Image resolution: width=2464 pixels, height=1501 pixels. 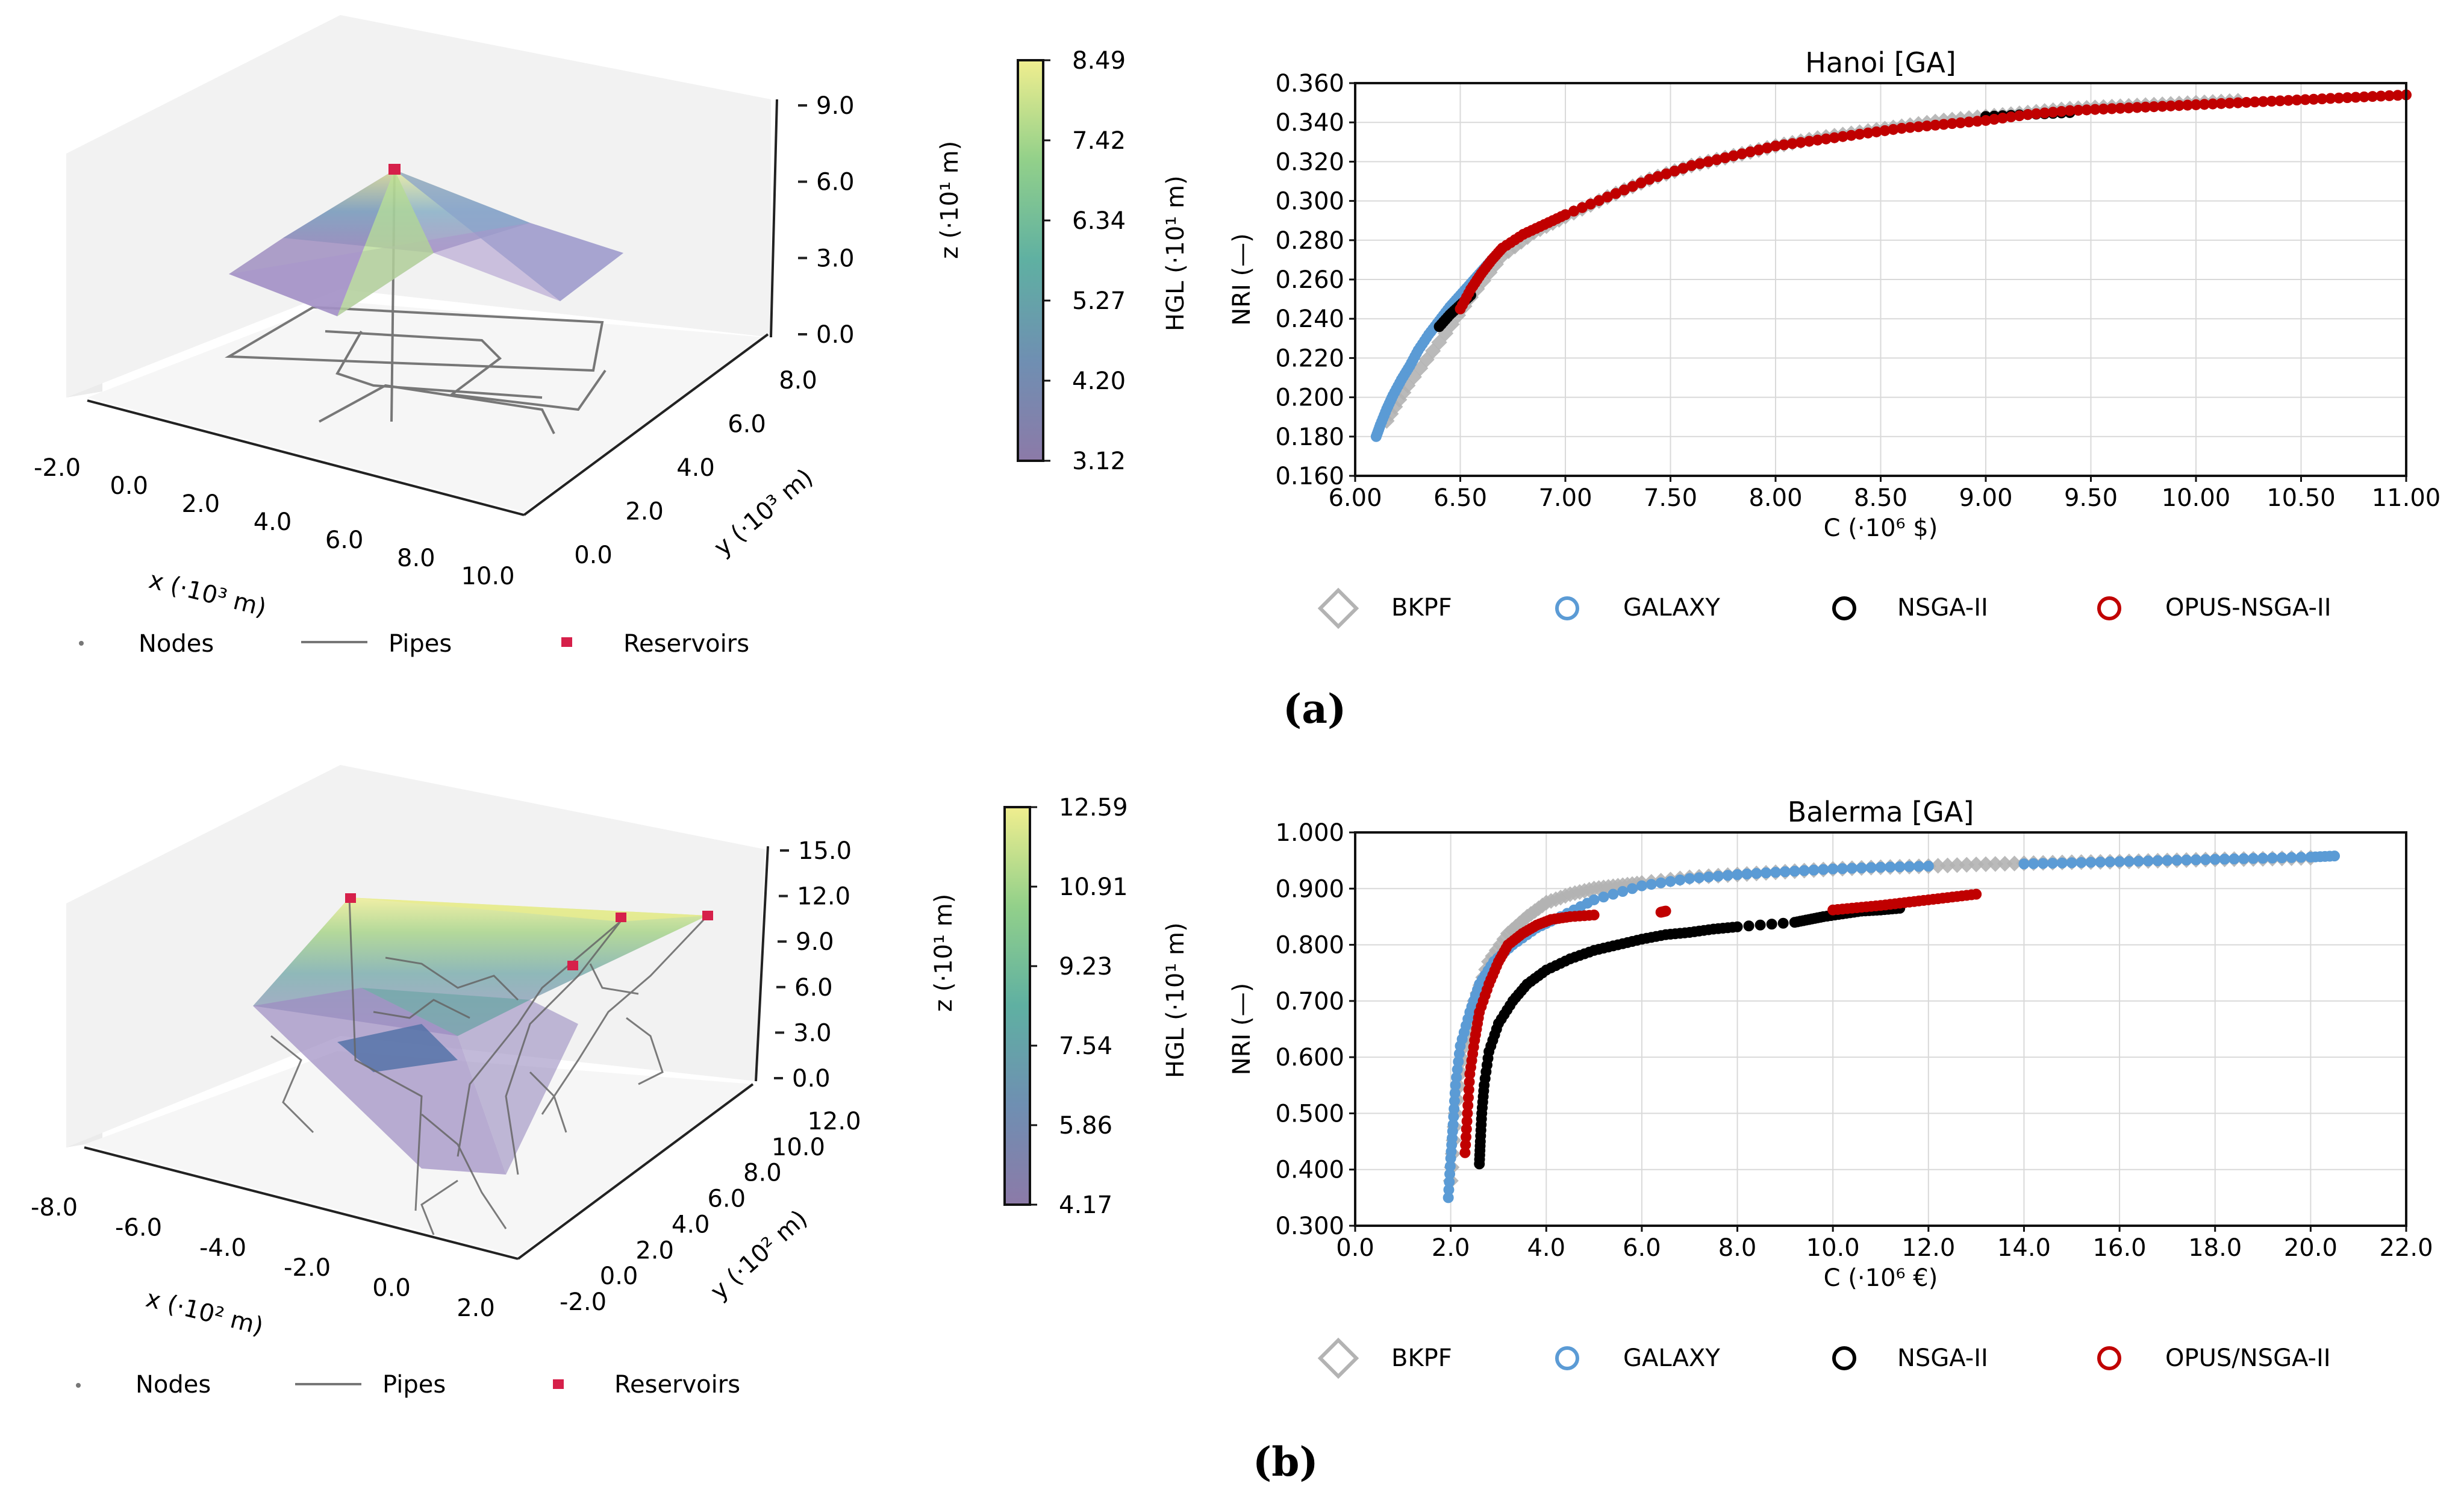 What do you see at coordinates (764, 513) in the screenshot?
I see `y-axis-label: y (·10³ m)` at bounding box center [764, 513].